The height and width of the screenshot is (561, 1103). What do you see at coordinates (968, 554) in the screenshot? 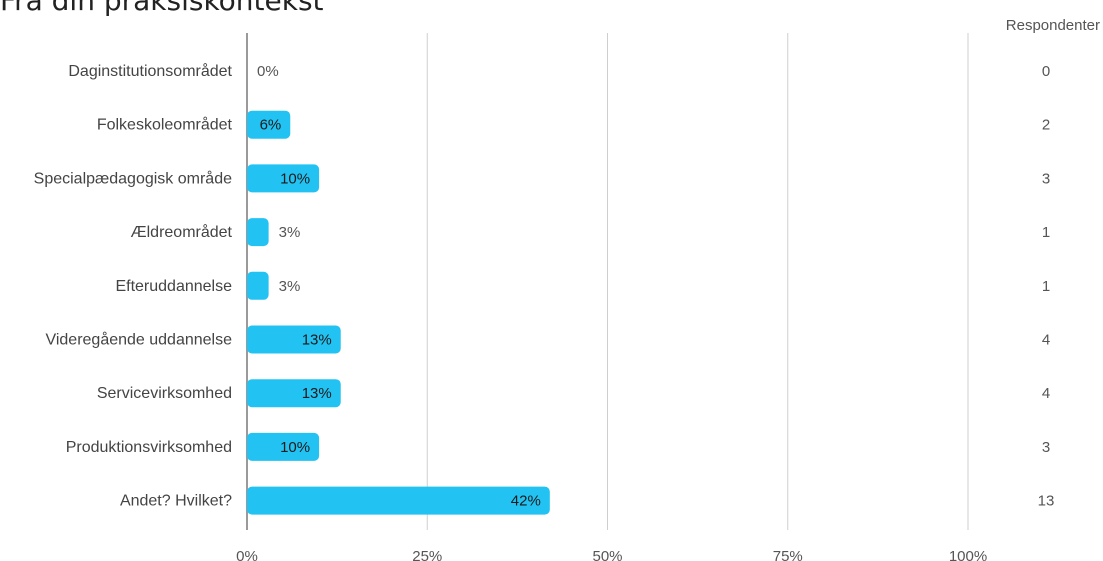
I see `x-tick-label: 100%` at bounding box center [968, 554].